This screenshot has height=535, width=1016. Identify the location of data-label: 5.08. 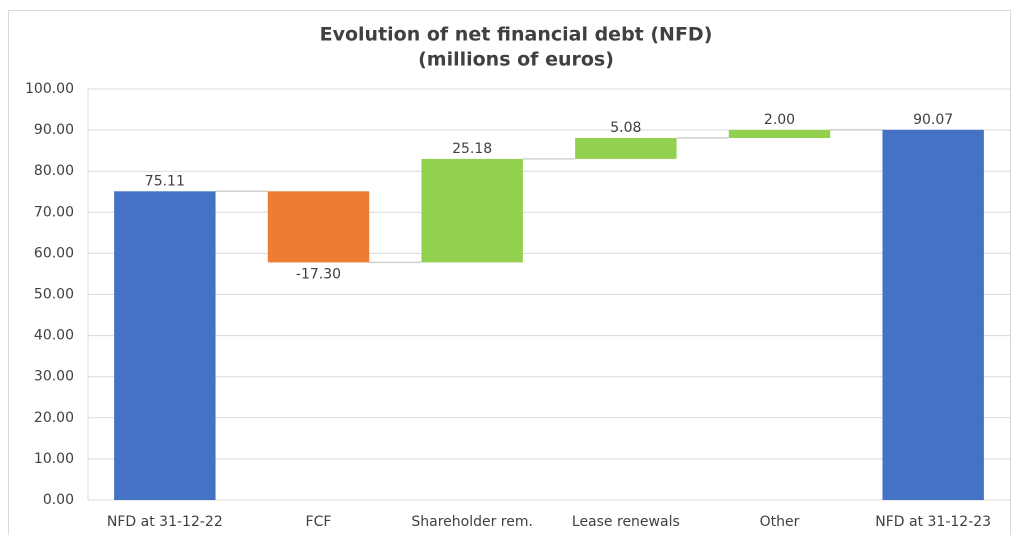
(625, 128).